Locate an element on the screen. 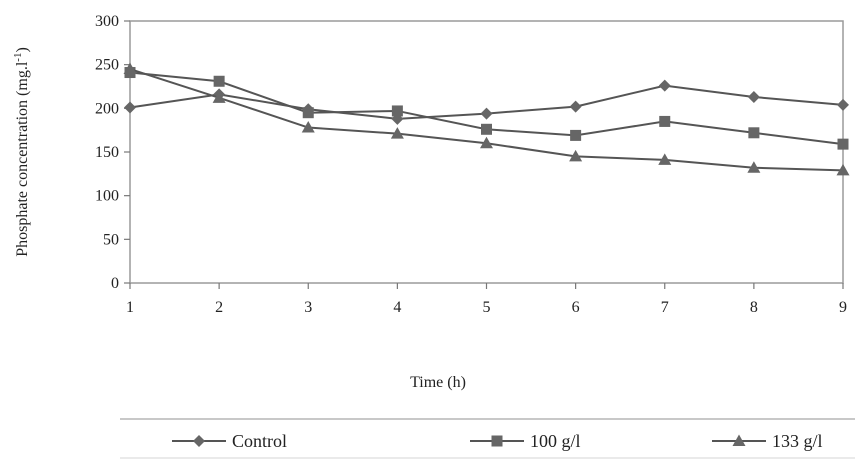 This screenshot has height=461, width=863. y-axis-title: Phosphate concentration (mg.l-1) is located at coordinates (21, 152).